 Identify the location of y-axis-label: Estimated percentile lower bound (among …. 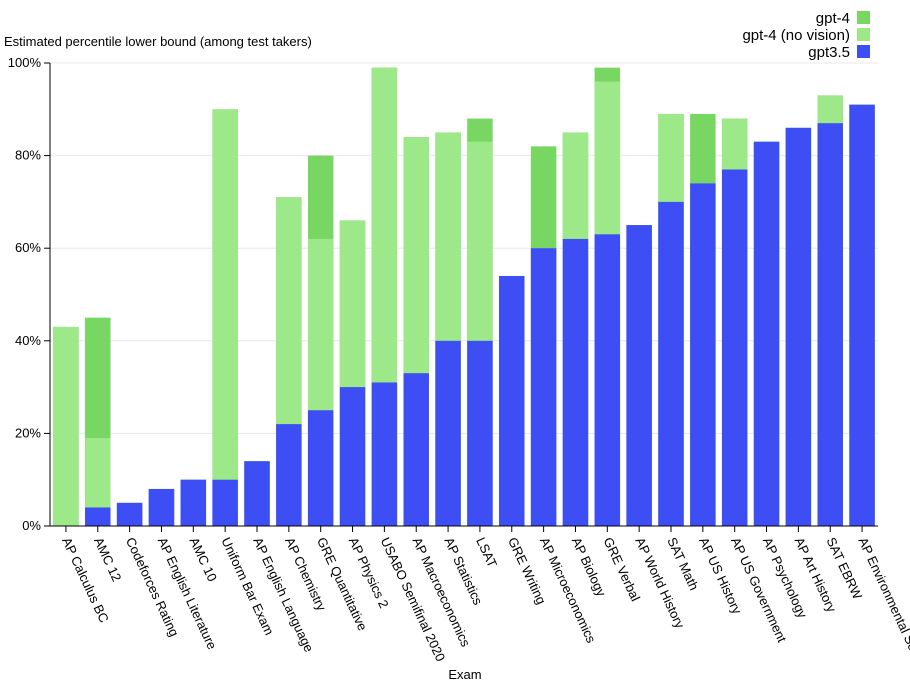
(158, 41).